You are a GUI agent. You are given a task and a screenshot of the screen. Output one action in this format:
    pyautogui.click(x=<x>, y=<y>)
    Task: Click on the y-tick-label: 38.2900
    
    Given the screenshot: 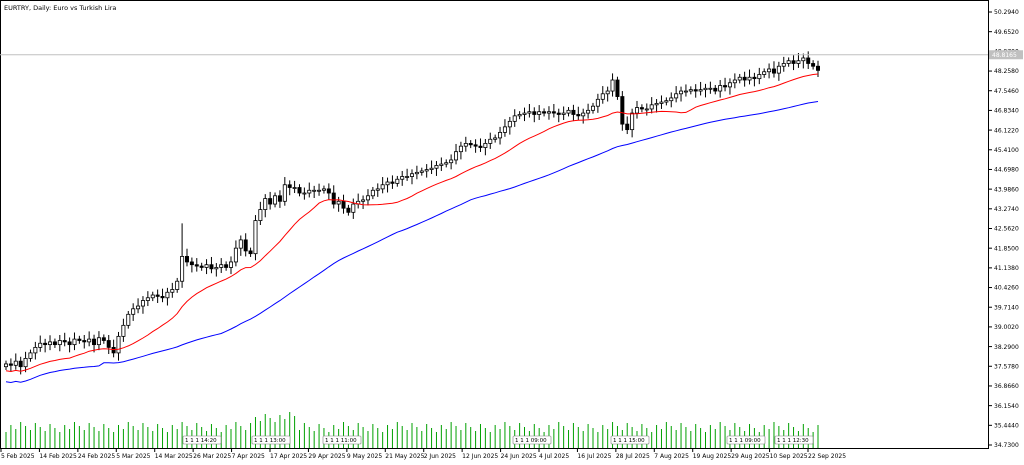 What is the action you would take?
    pyautogui.click(x=1006, y=347)
    